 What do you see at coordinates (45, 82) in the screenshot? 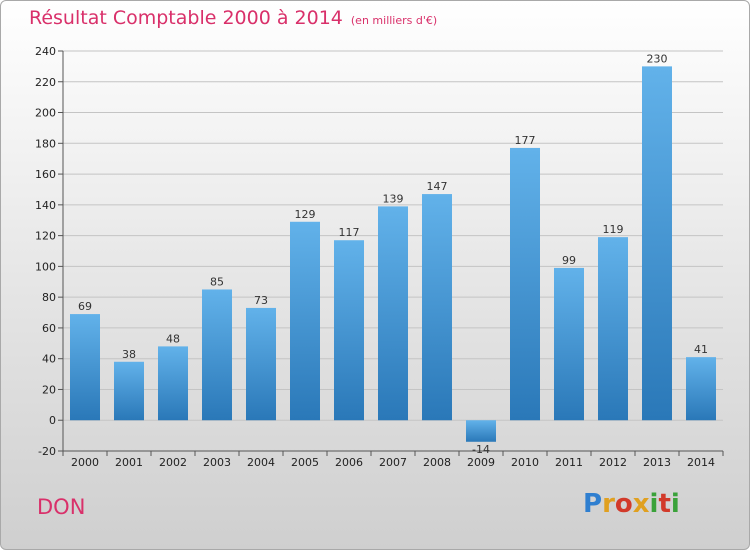
I see `y-tick-label: 220` at bounding box center [45, 82].